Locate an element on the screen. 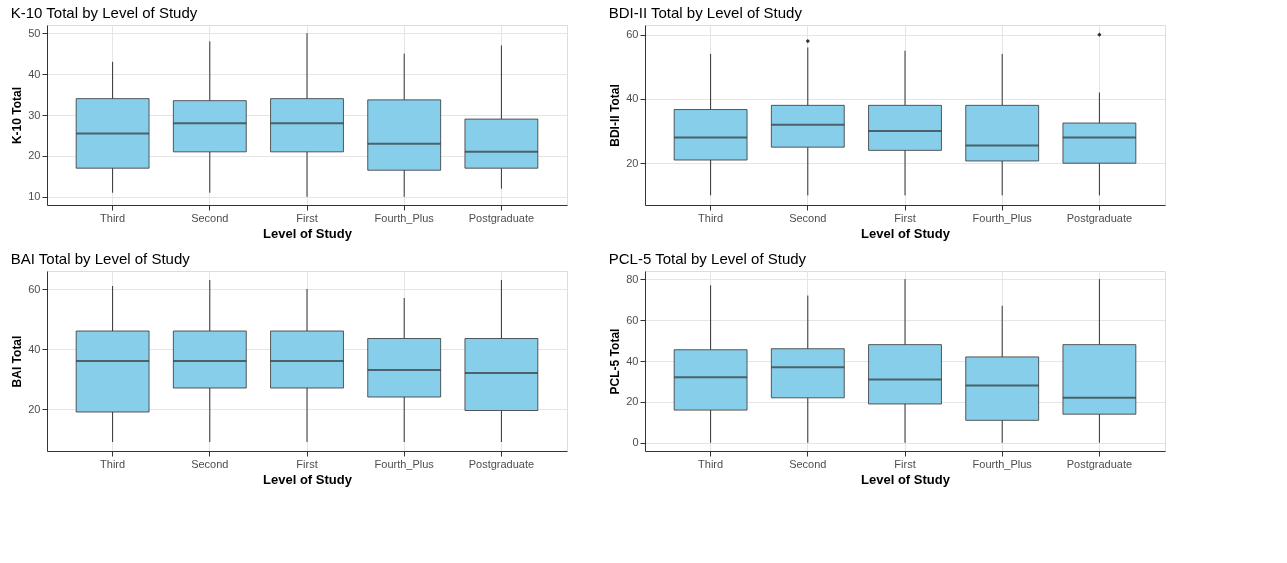 This screenshot has height=563, width=1287. chart-title: BAI Total by Level of Study is located at coordinates (100, 258).